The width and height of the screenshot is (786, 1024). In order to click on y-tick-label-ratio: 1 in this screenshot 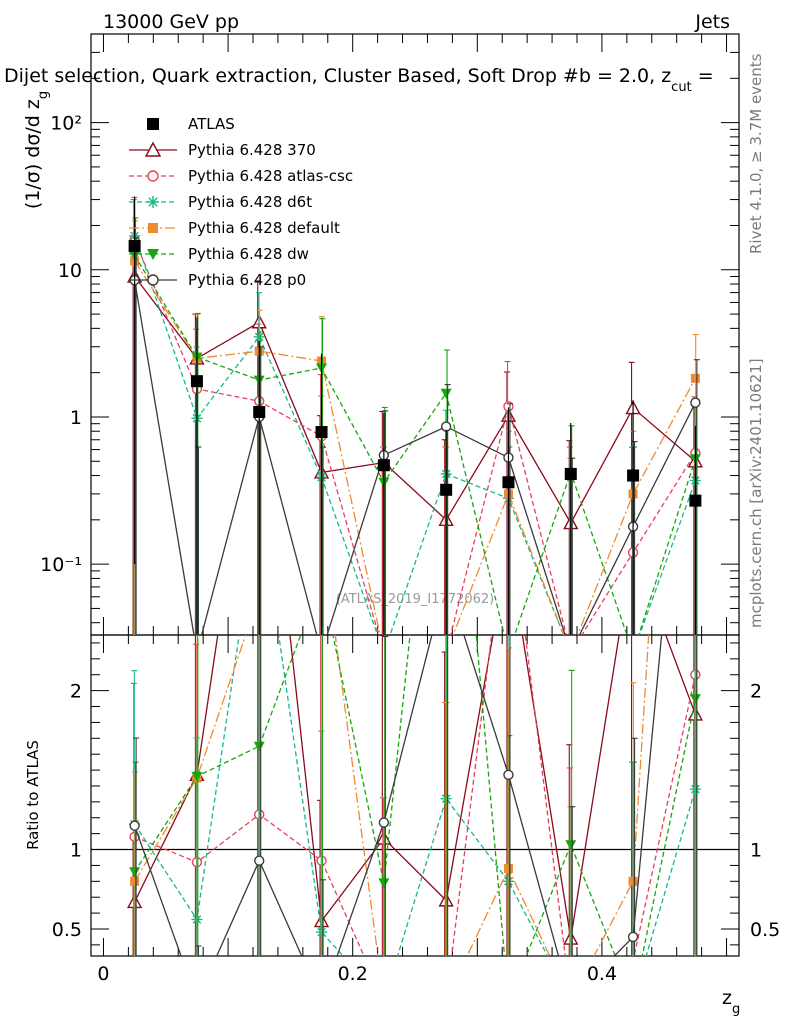, I will do `click(76, 851)`.